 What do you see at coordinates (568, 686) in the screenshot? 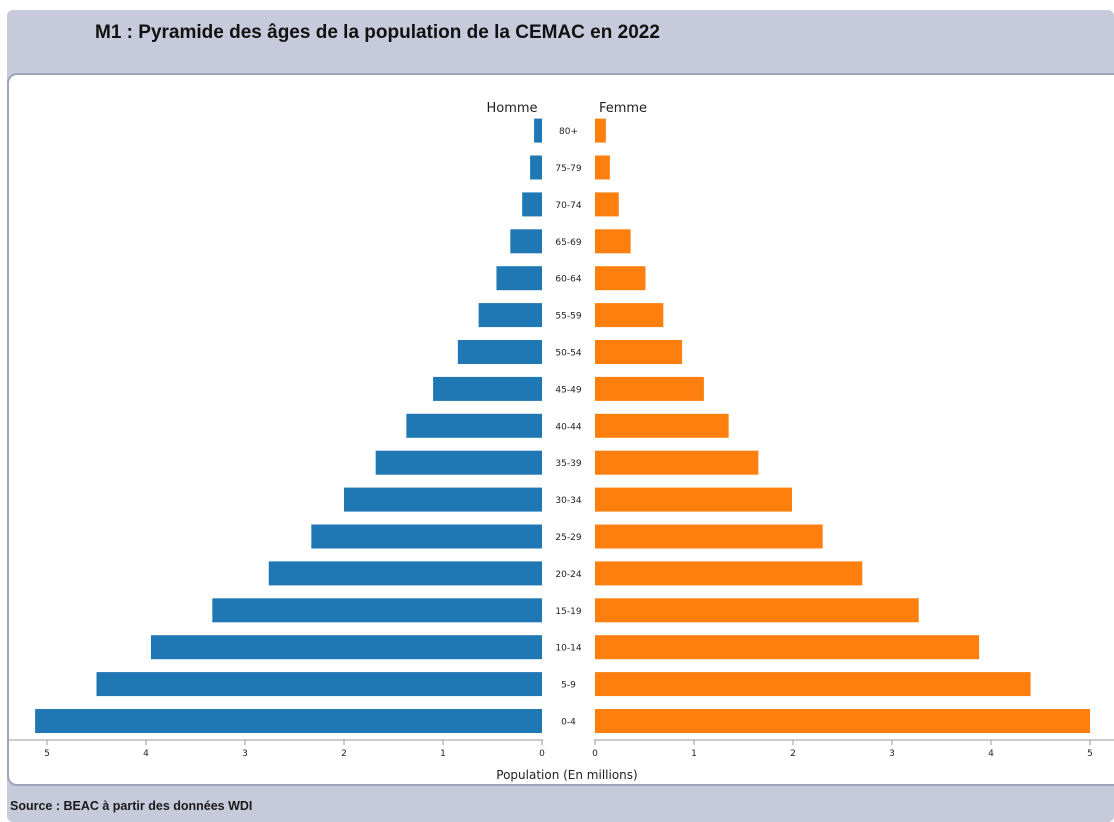
I see `age-label: 5-9` at bounding box center [568, 686].